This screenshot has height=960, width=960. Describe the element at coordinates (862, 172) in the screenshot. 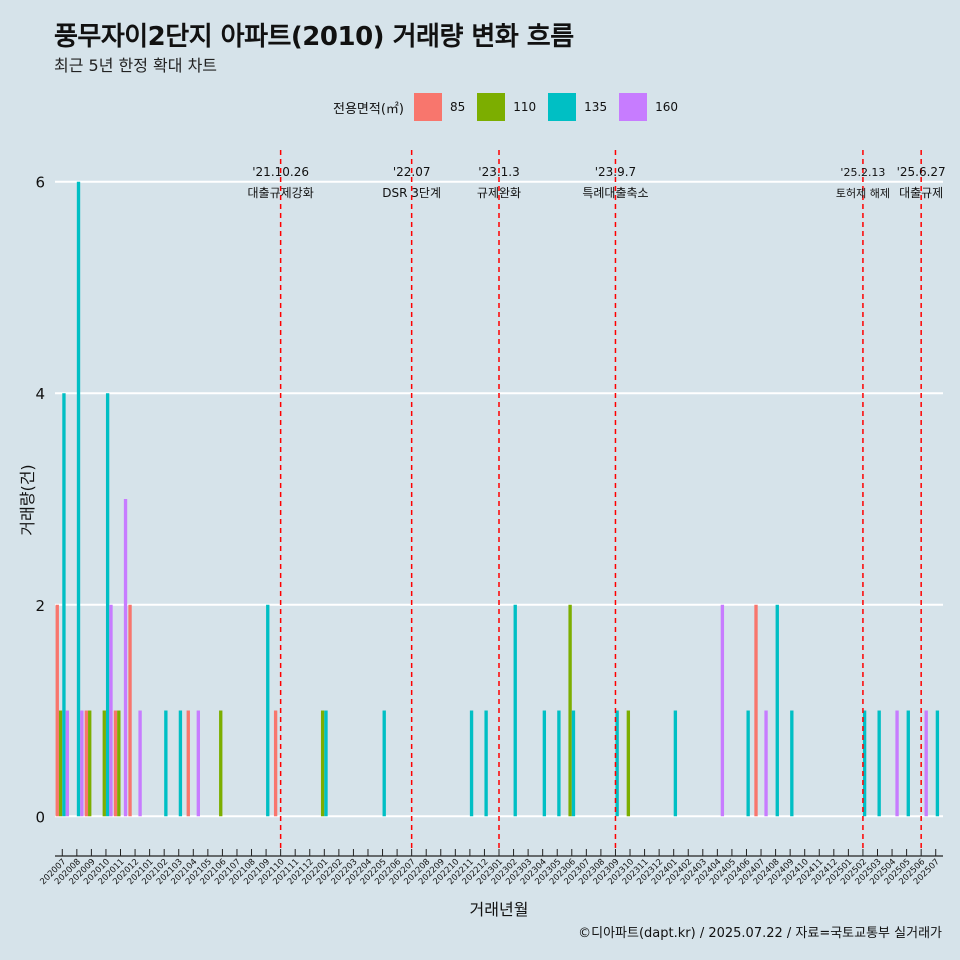

I see `event-date-4: '25.2.13` at that location.